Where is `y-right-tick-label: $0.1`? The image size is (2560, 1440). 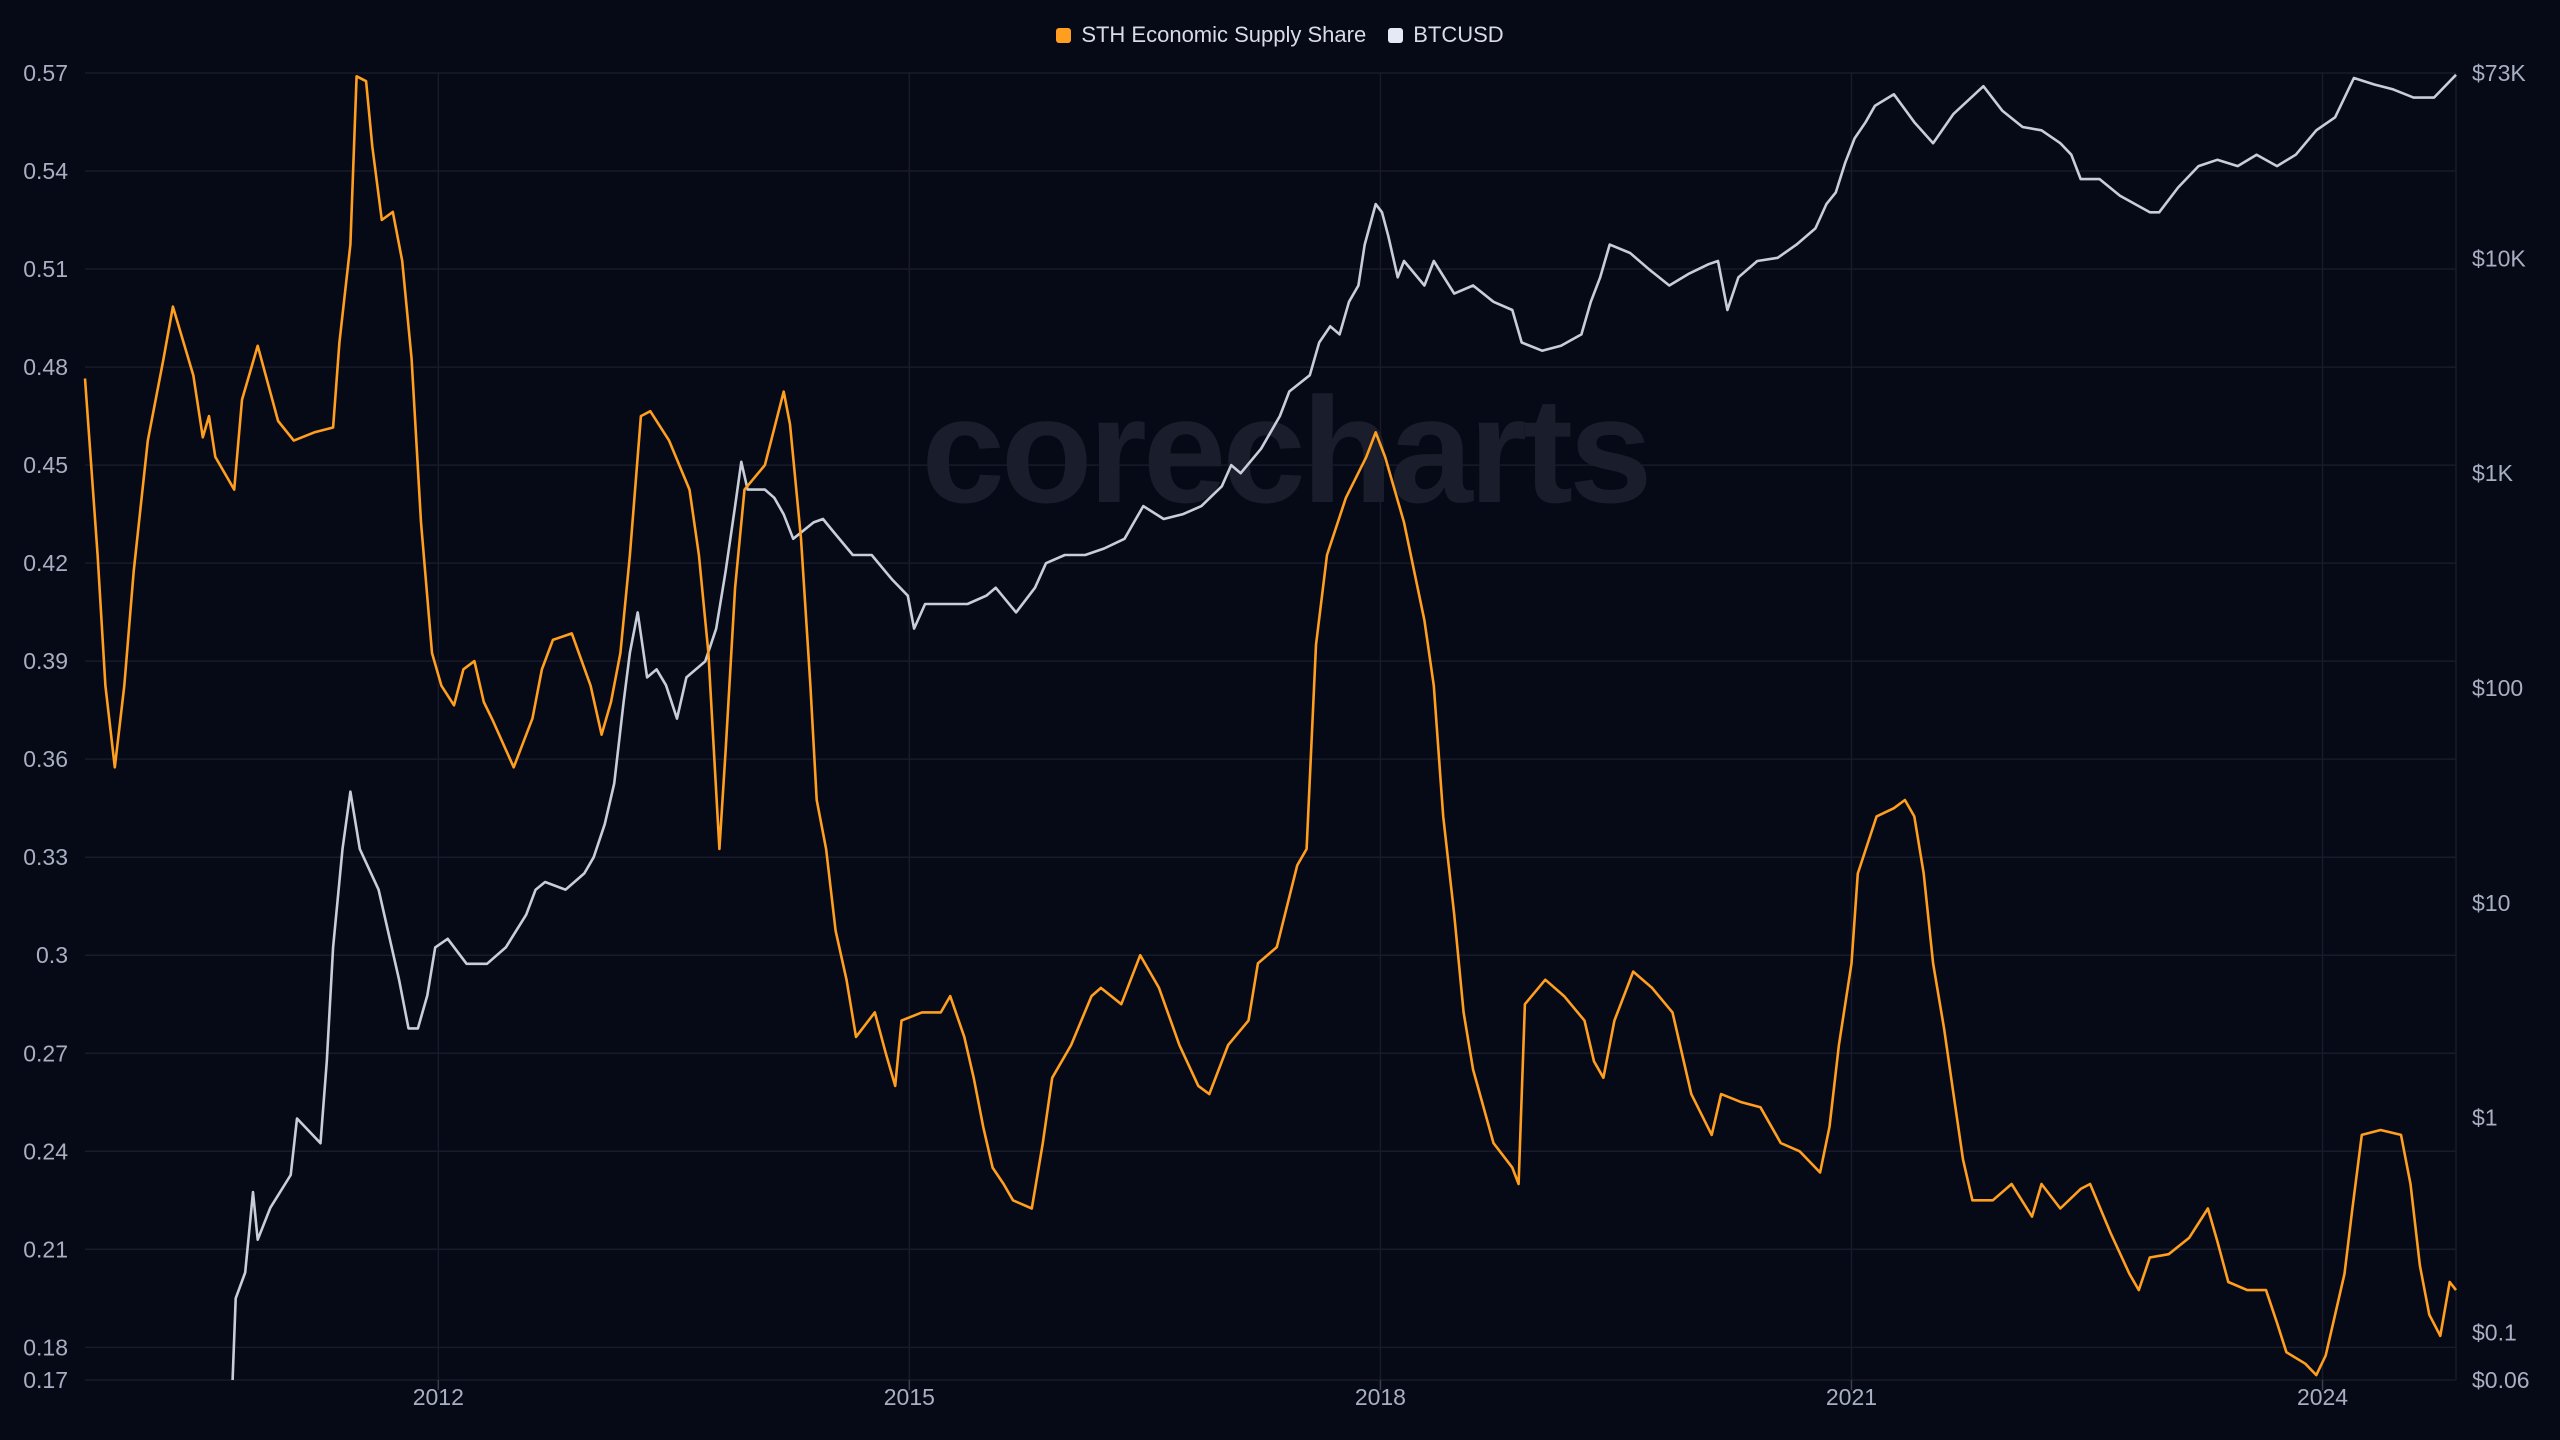 y-right-tick-label: $0.1 is located at coordinates (2494, 1332).